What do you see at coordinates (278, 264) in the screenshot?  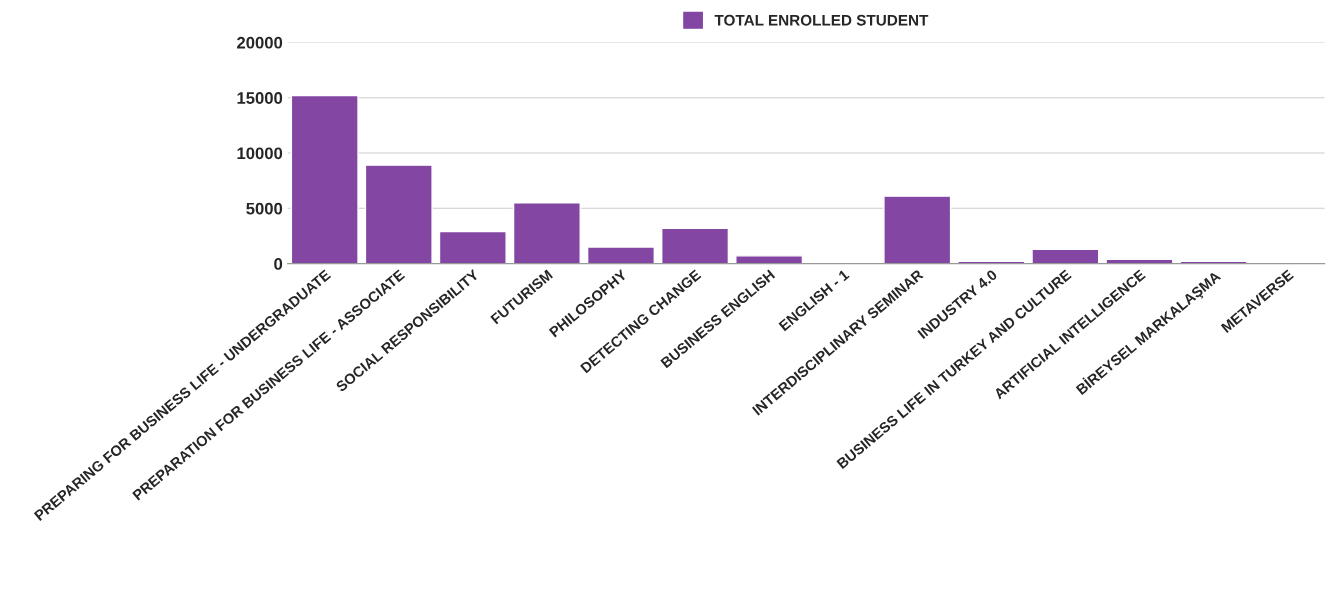 I see `y-tick-label: 0` at bounding box center [278, 264].